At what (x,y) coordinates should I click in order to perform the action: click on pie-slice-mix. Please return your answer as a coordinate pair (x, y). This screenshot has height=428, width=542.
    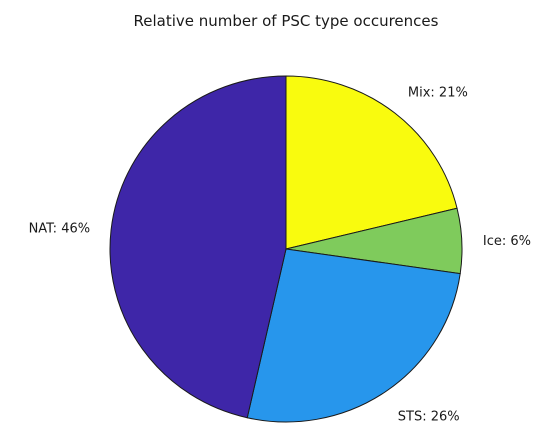
    Looking at the image, I should click on (371, 162).